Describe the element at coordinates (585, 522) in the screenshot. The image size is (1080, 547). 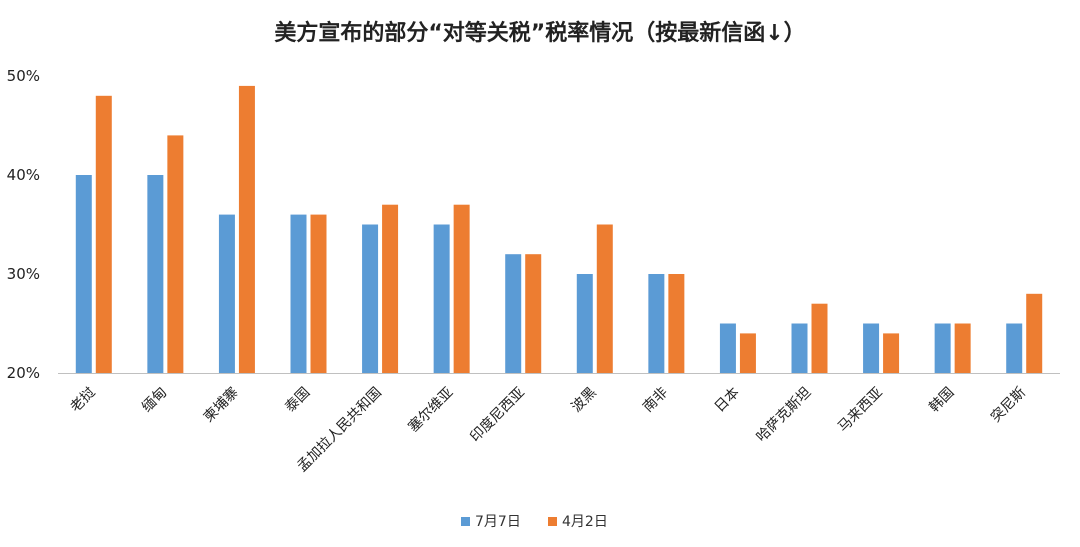
I see `legend-label: 4月2日` at that location.